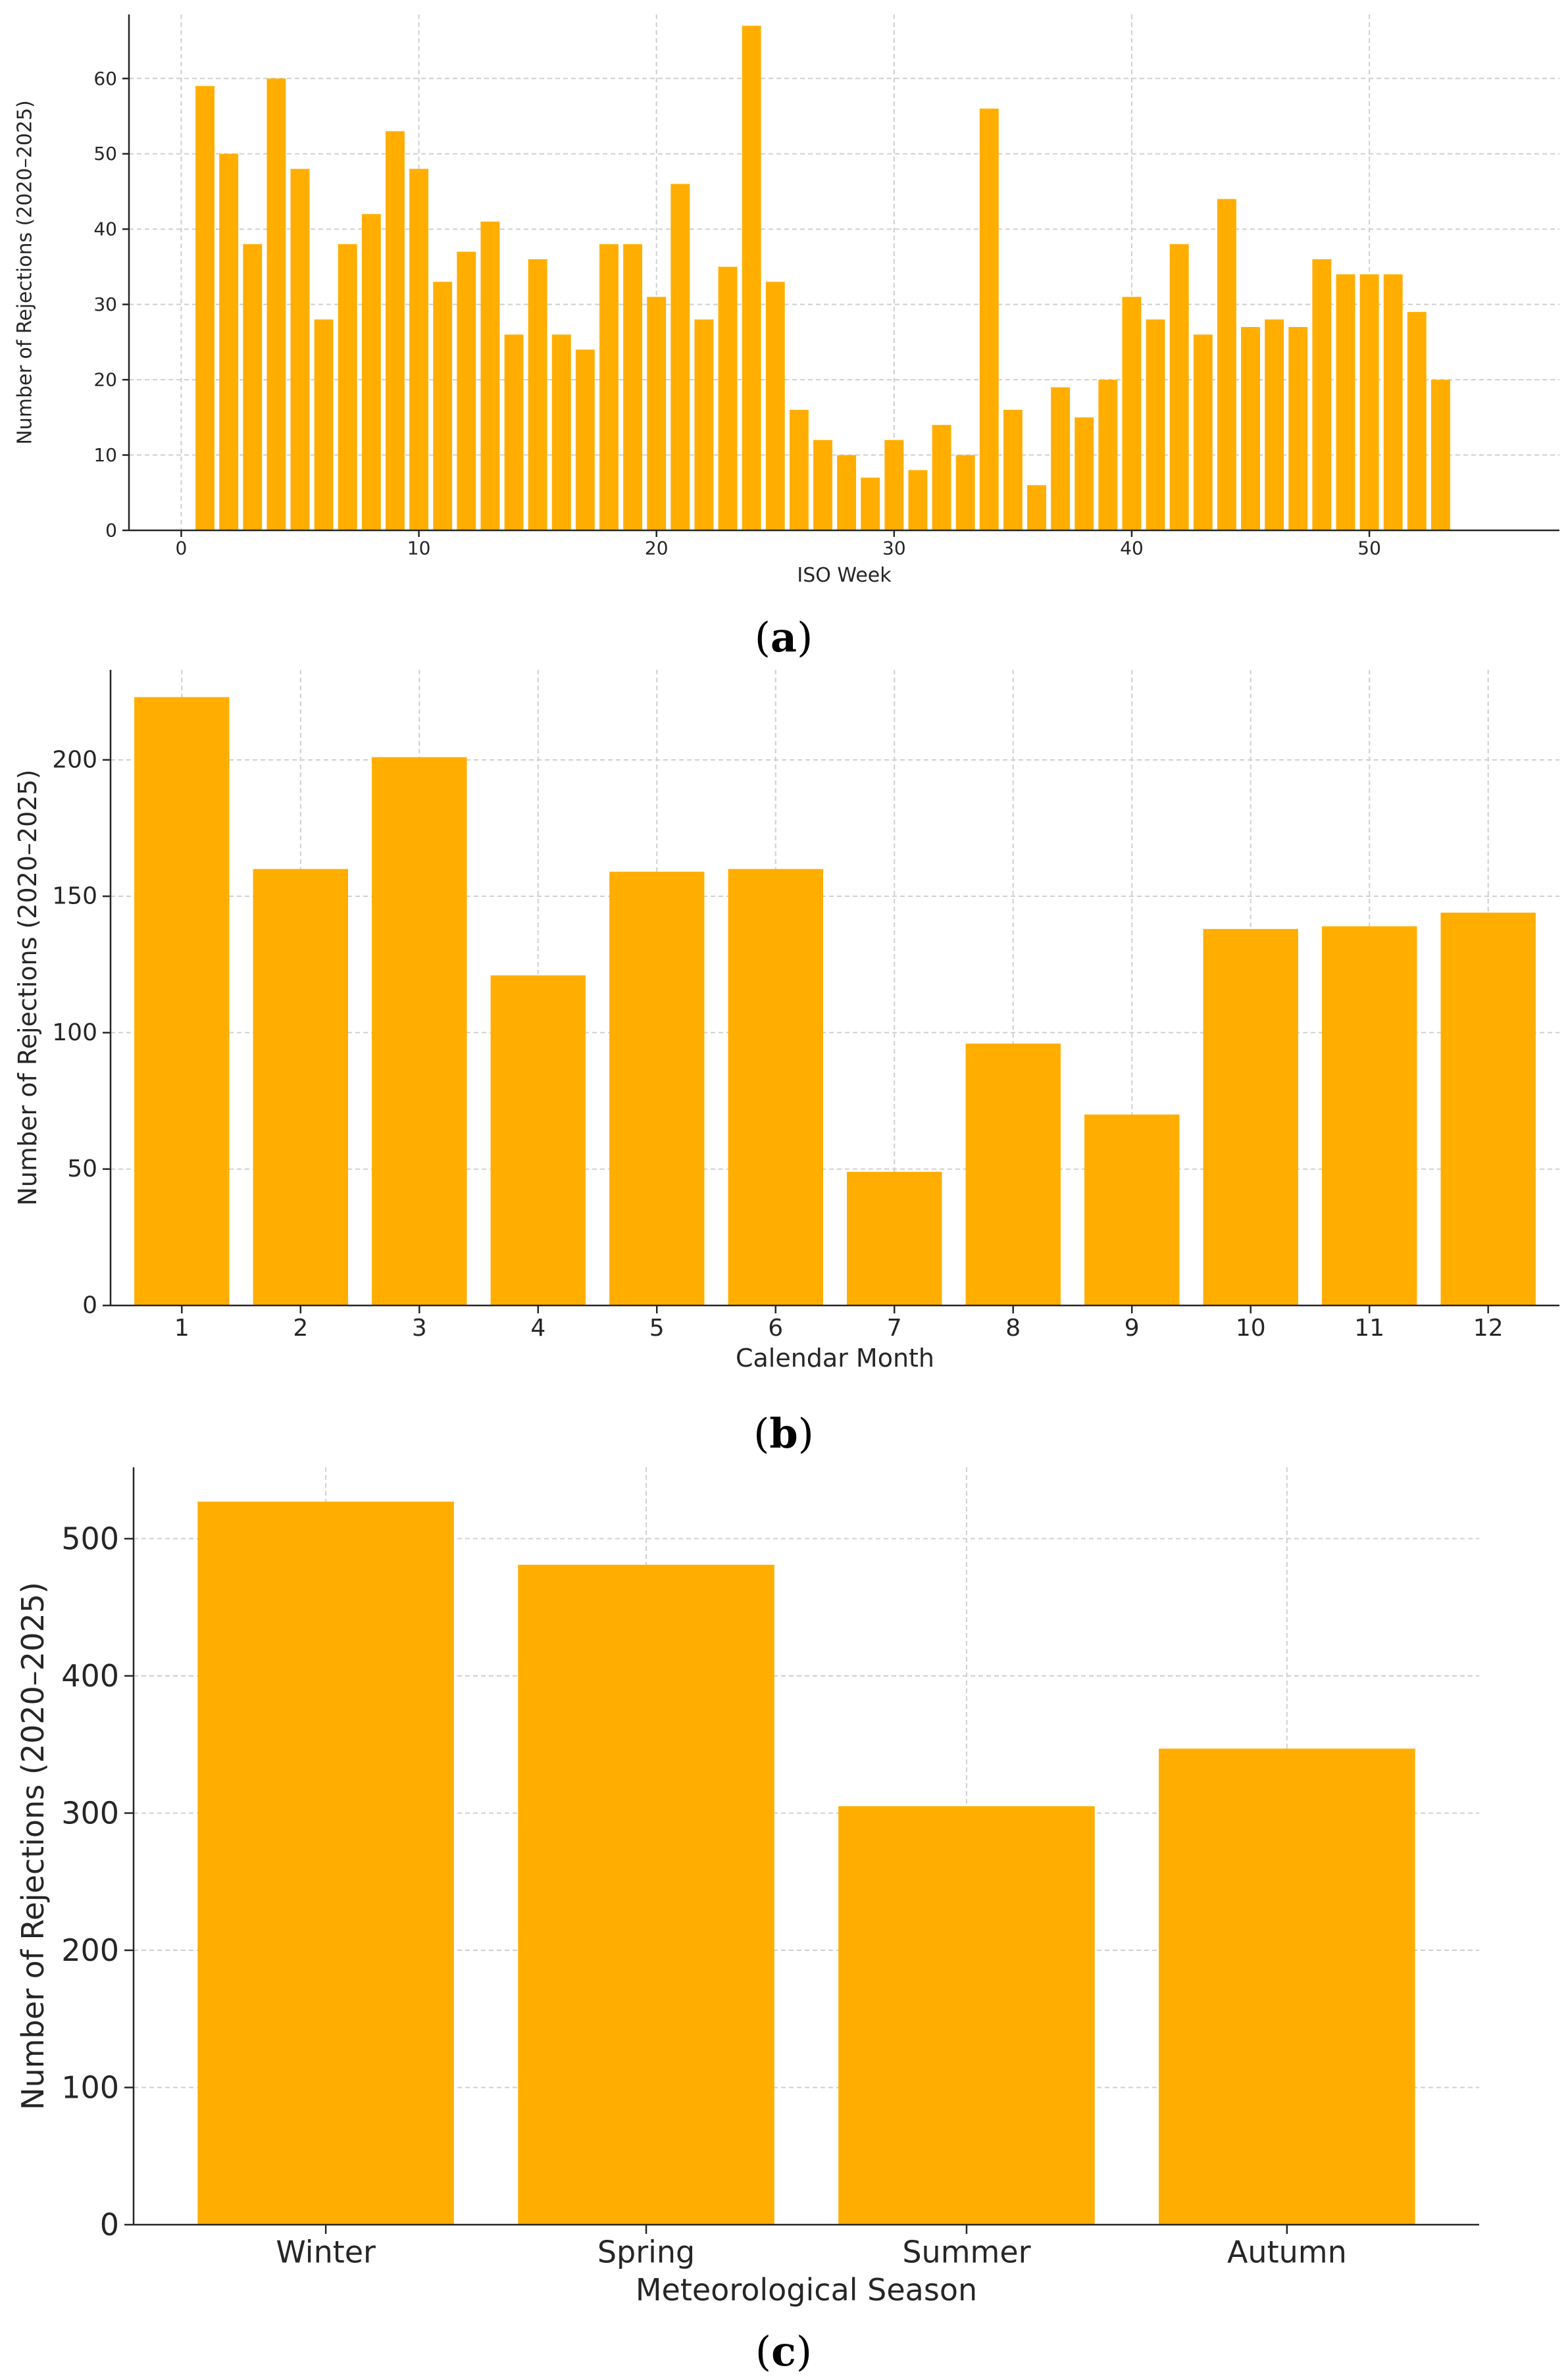  What do you see at coordinates (1132, 549) in the screenshot?
I see `x-tick-label: 40` at bounding box center [1132, 549].